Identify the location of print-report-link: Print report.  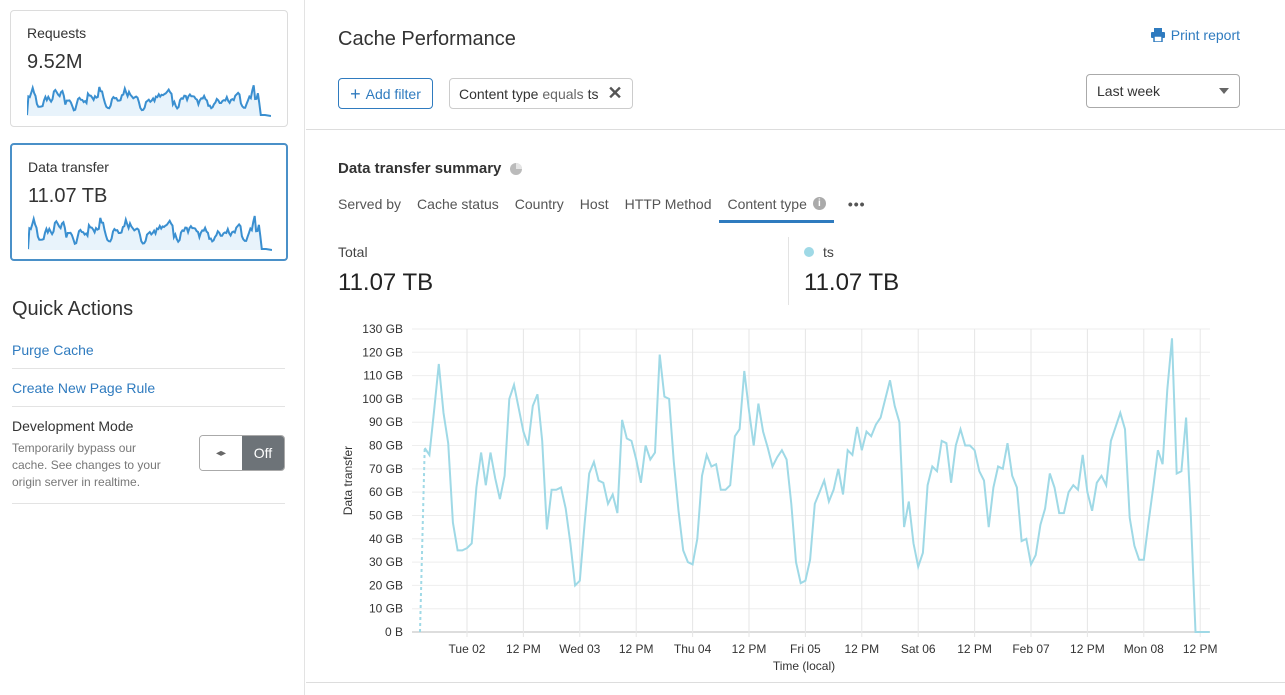
(1195, 35).